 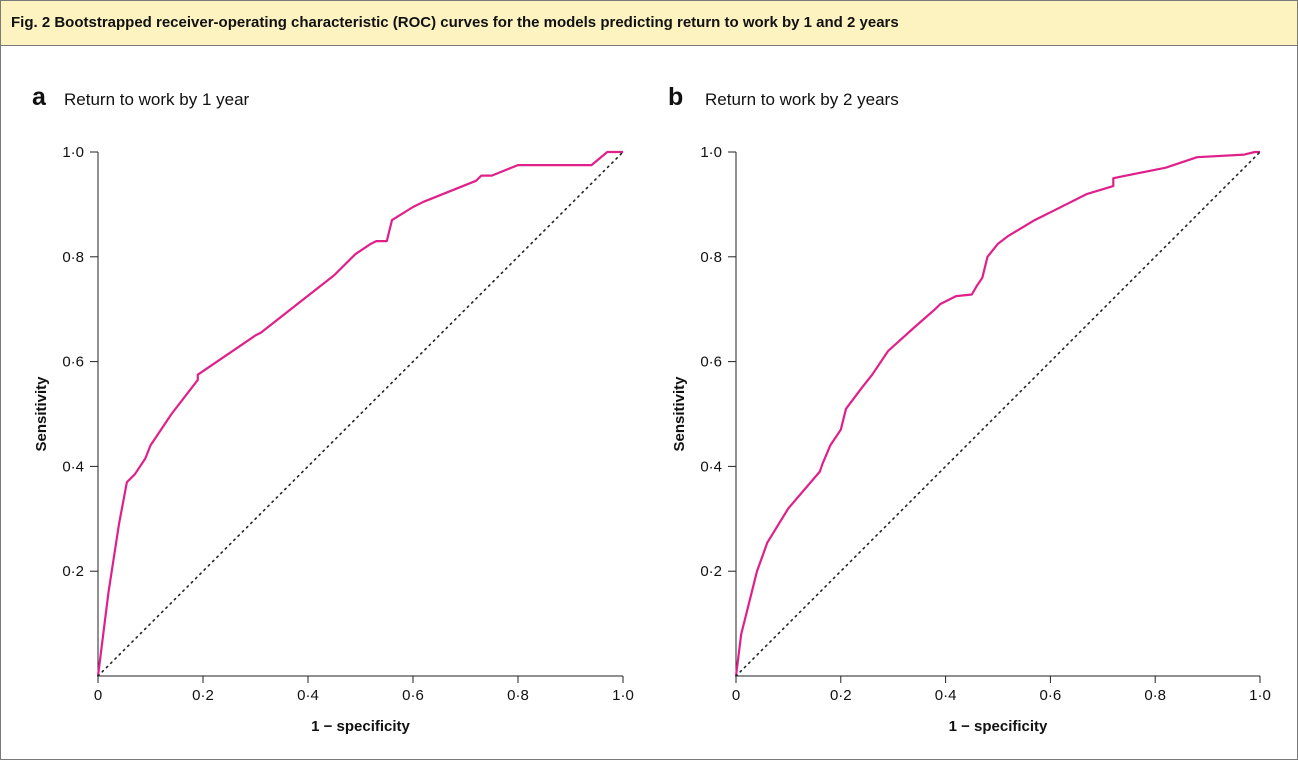 What do you see at coordinates (675, 97) in the screenshot?
I see `panel-letter: b` at bounding box center [675, 97].